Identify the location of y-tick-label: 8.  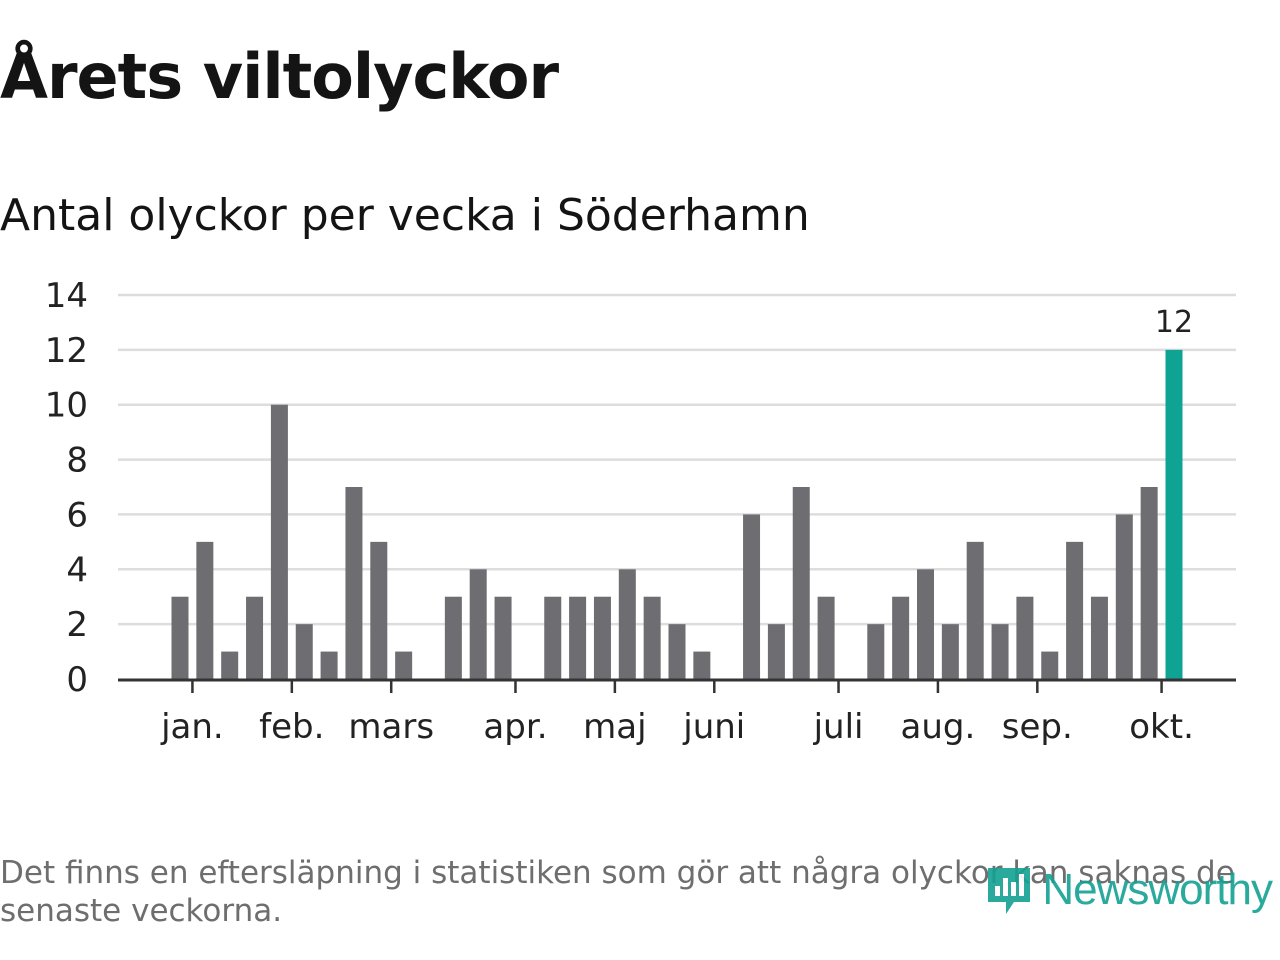
(77, 461).